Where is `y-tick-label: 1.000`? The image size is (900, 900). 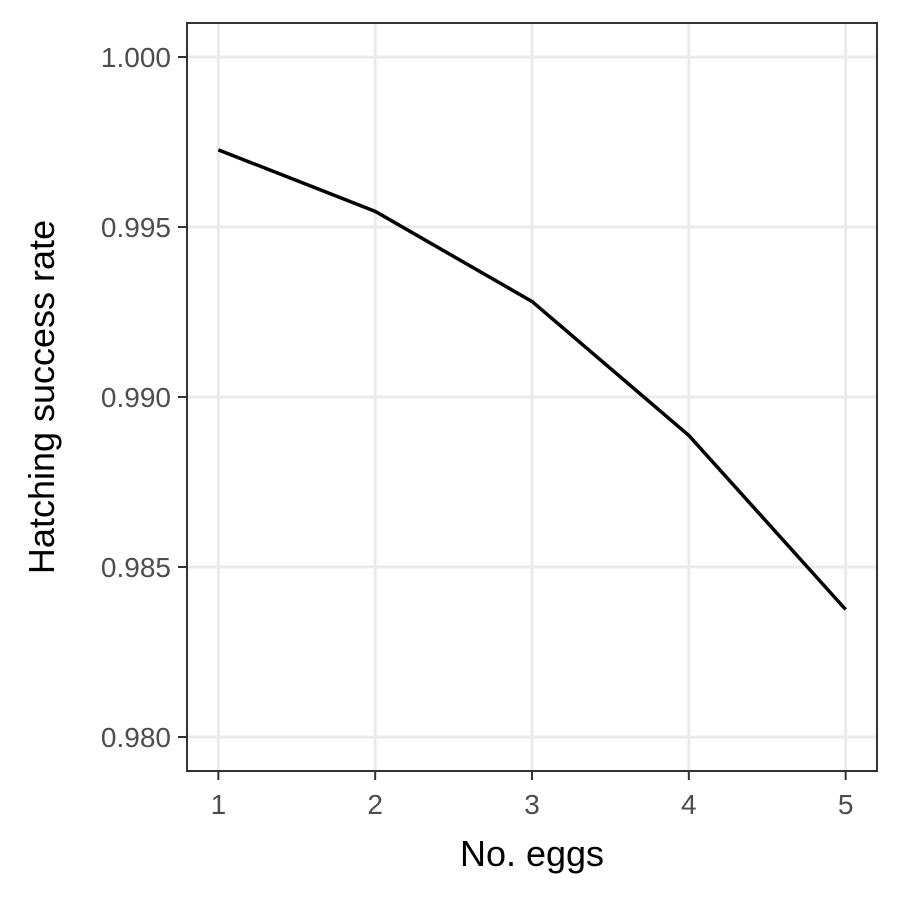 y-tick-label: 1.000 is located at coordinates (136, 57).